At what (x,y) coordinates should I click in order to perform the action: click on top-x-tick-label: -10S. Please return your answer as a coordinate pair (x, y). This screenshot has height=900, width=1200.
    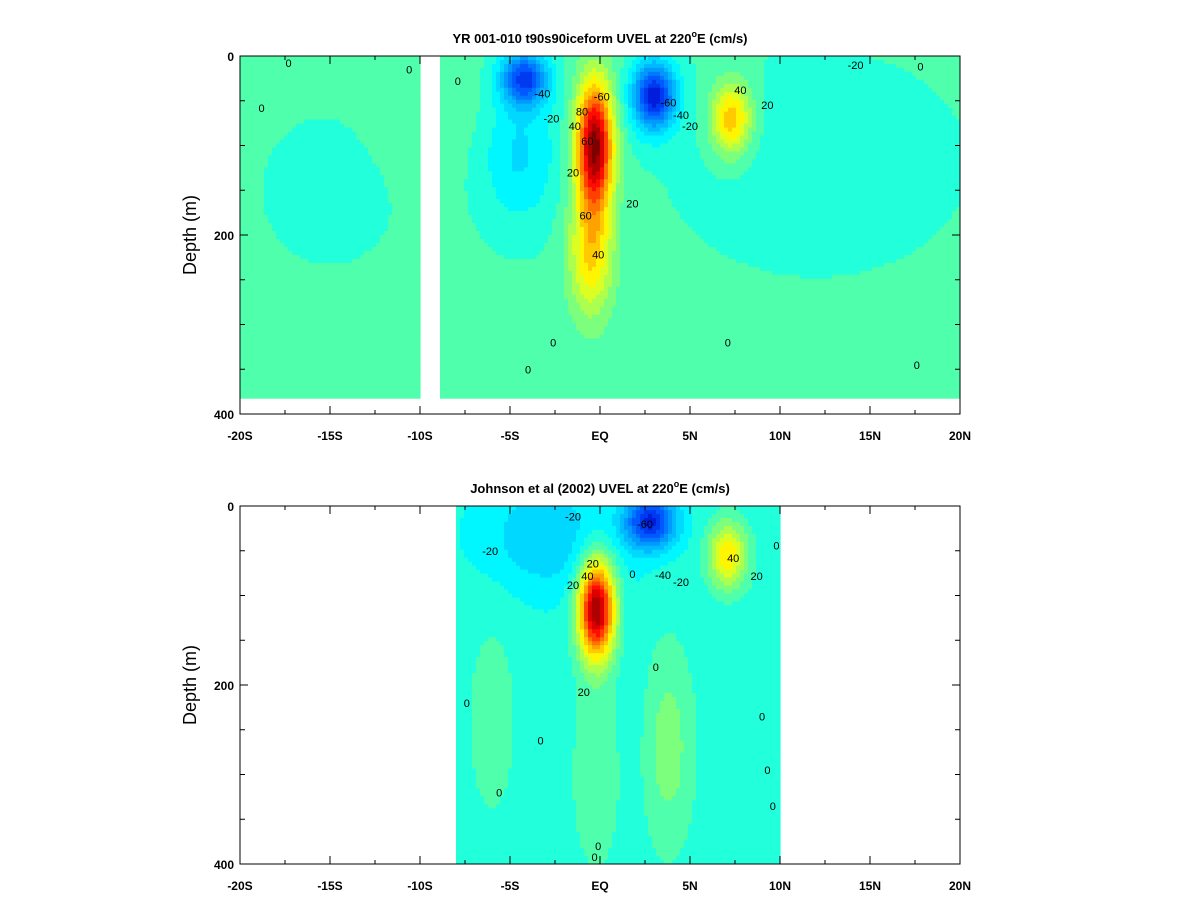
    Looking at the image, I should click on (419, 436).